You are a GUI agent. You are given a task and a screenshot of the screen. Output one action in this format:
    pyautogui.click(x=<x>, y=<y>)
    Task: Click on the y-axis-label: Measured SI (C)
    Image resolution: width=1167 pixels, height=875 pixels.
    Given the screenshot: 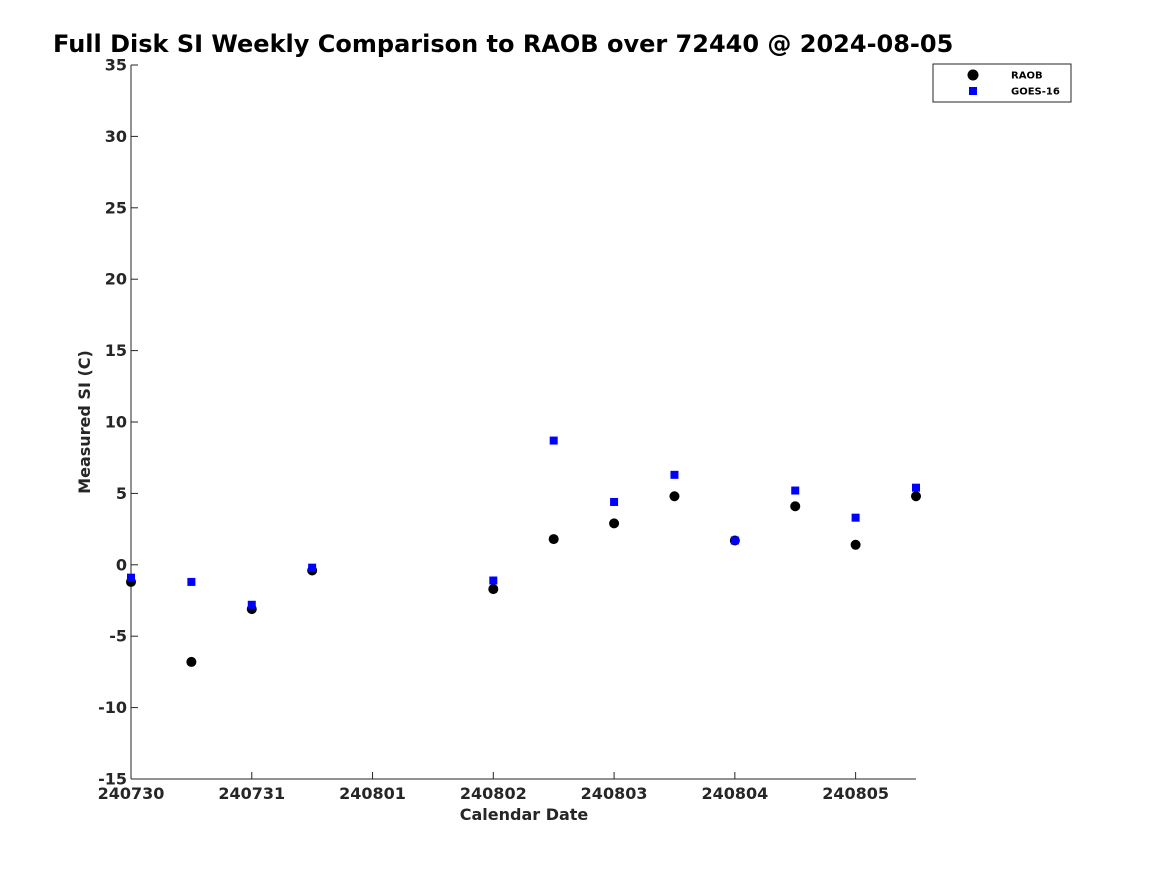 What is the action you would take?
    pyautogui.click(x=84, y=422)
    